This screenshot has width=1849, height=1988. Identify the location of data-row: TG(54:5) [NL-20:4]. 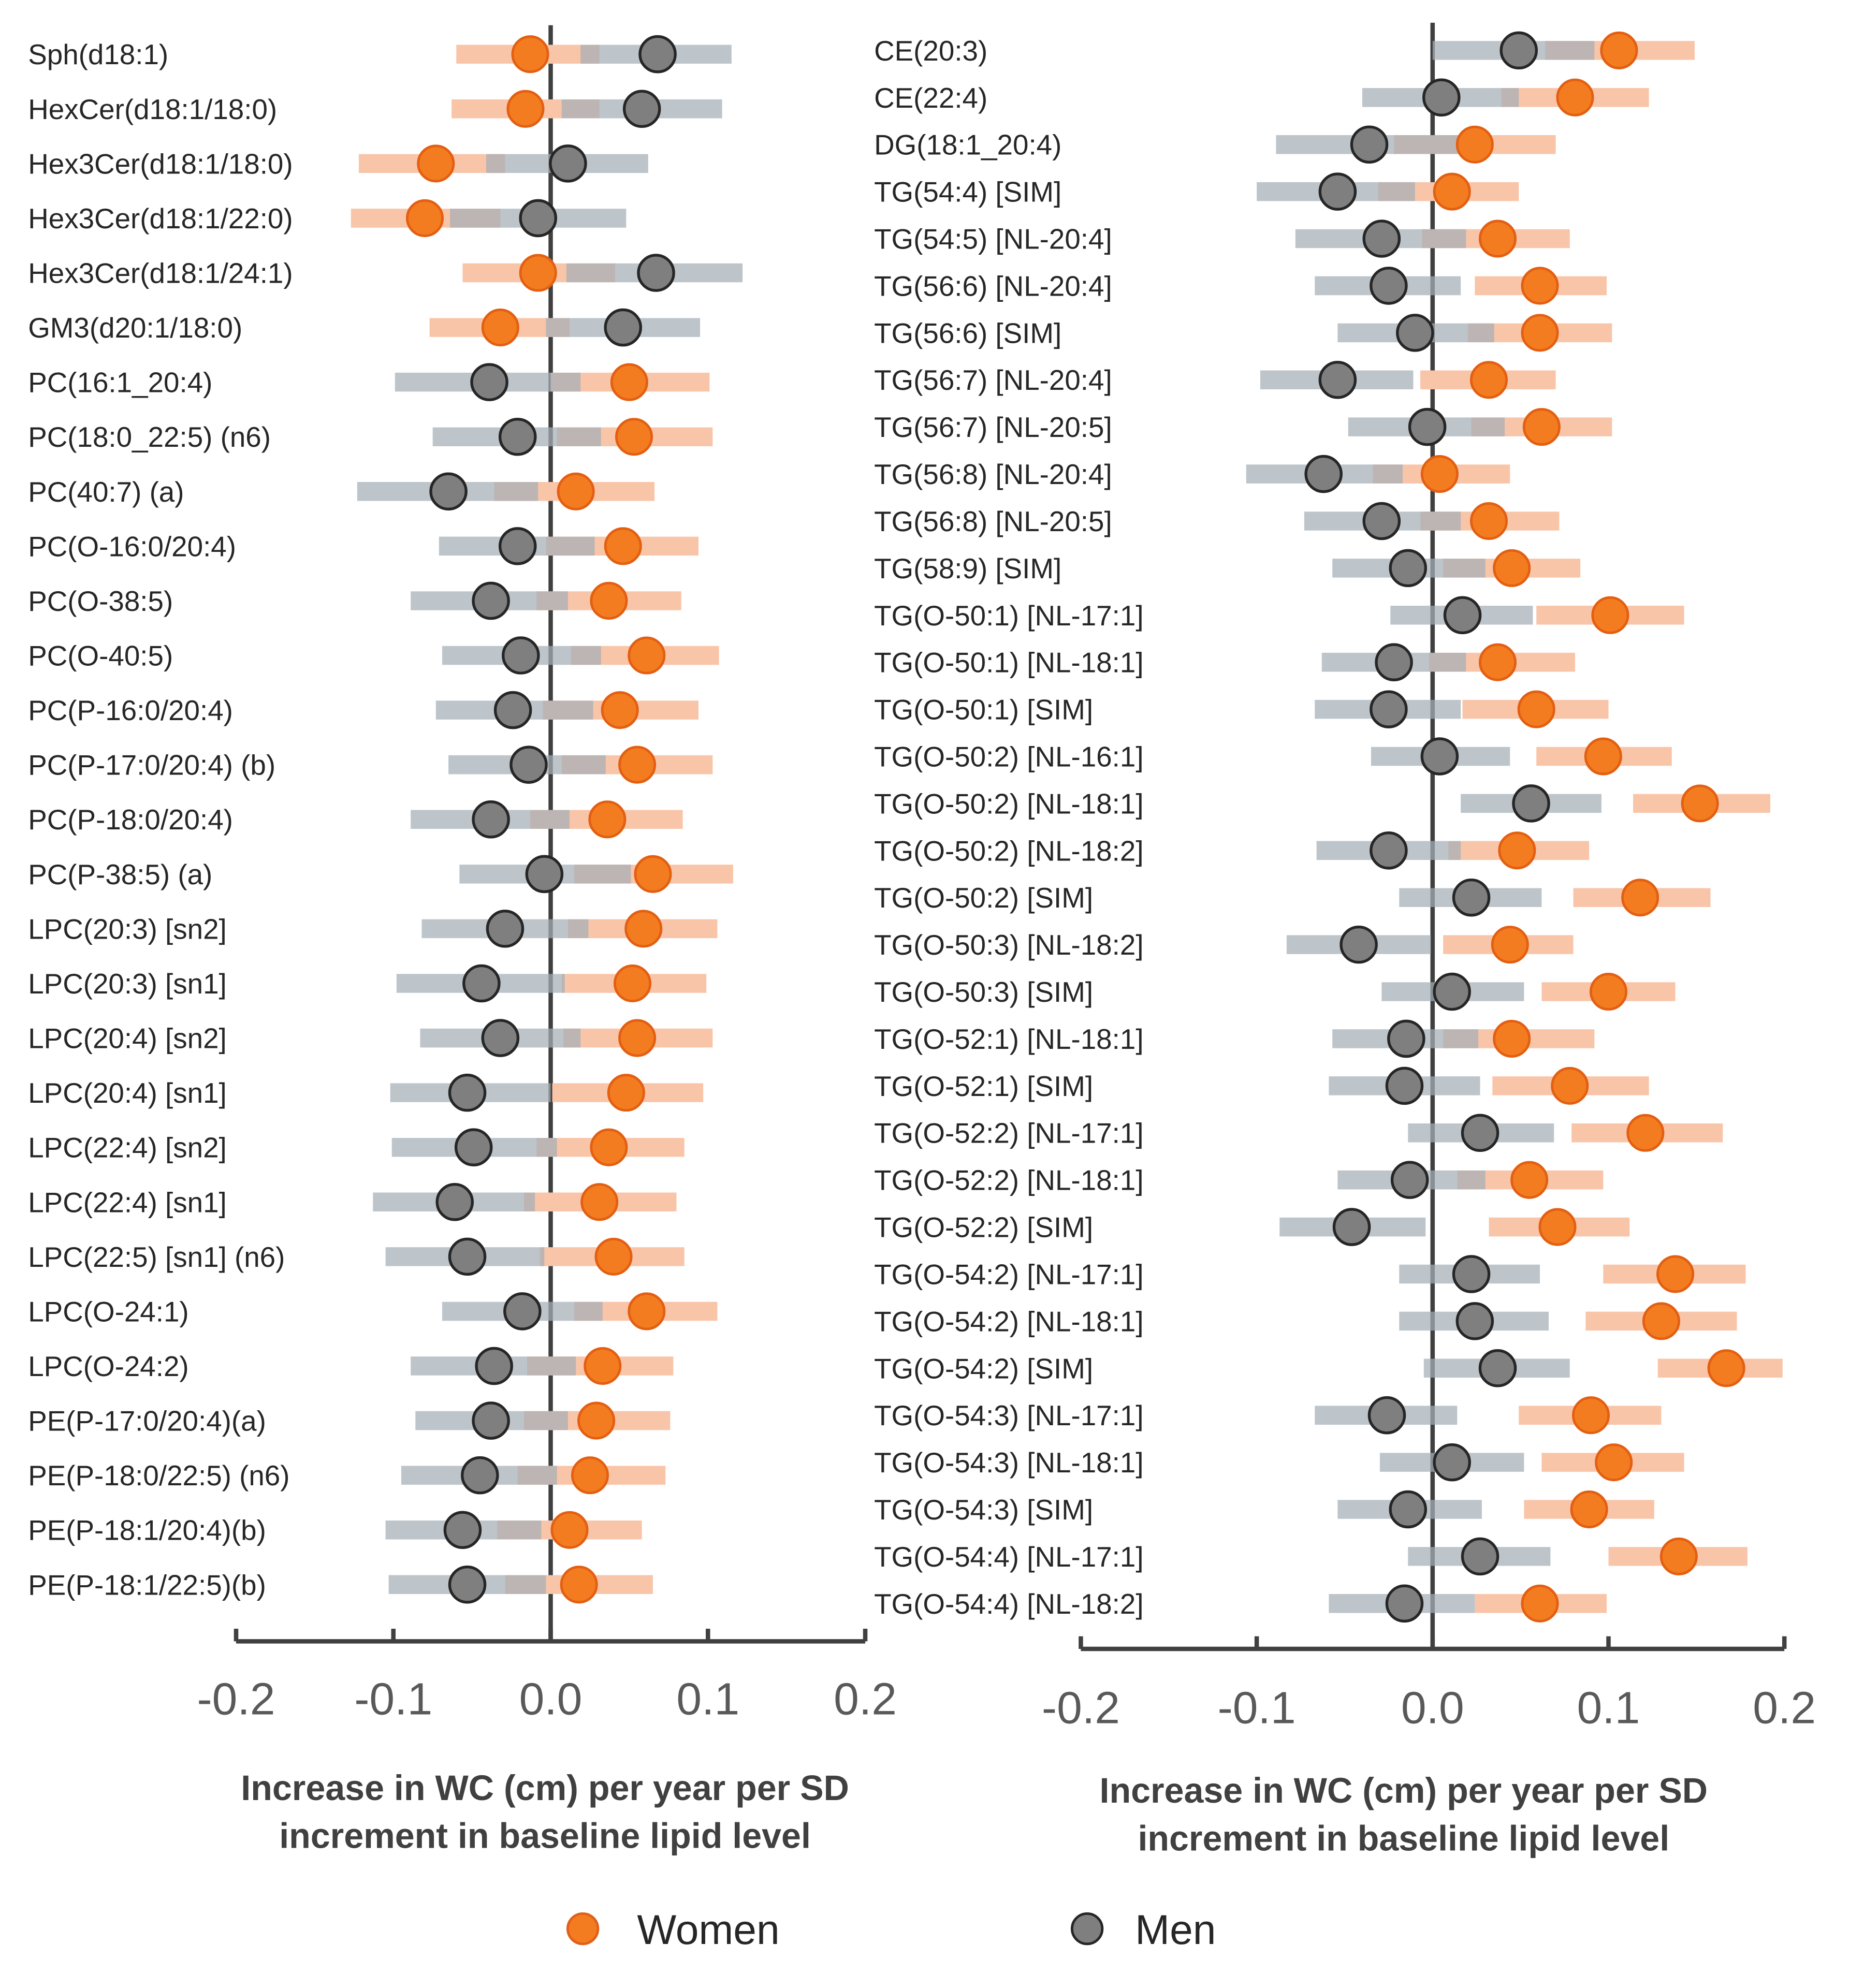
(1222, 239).